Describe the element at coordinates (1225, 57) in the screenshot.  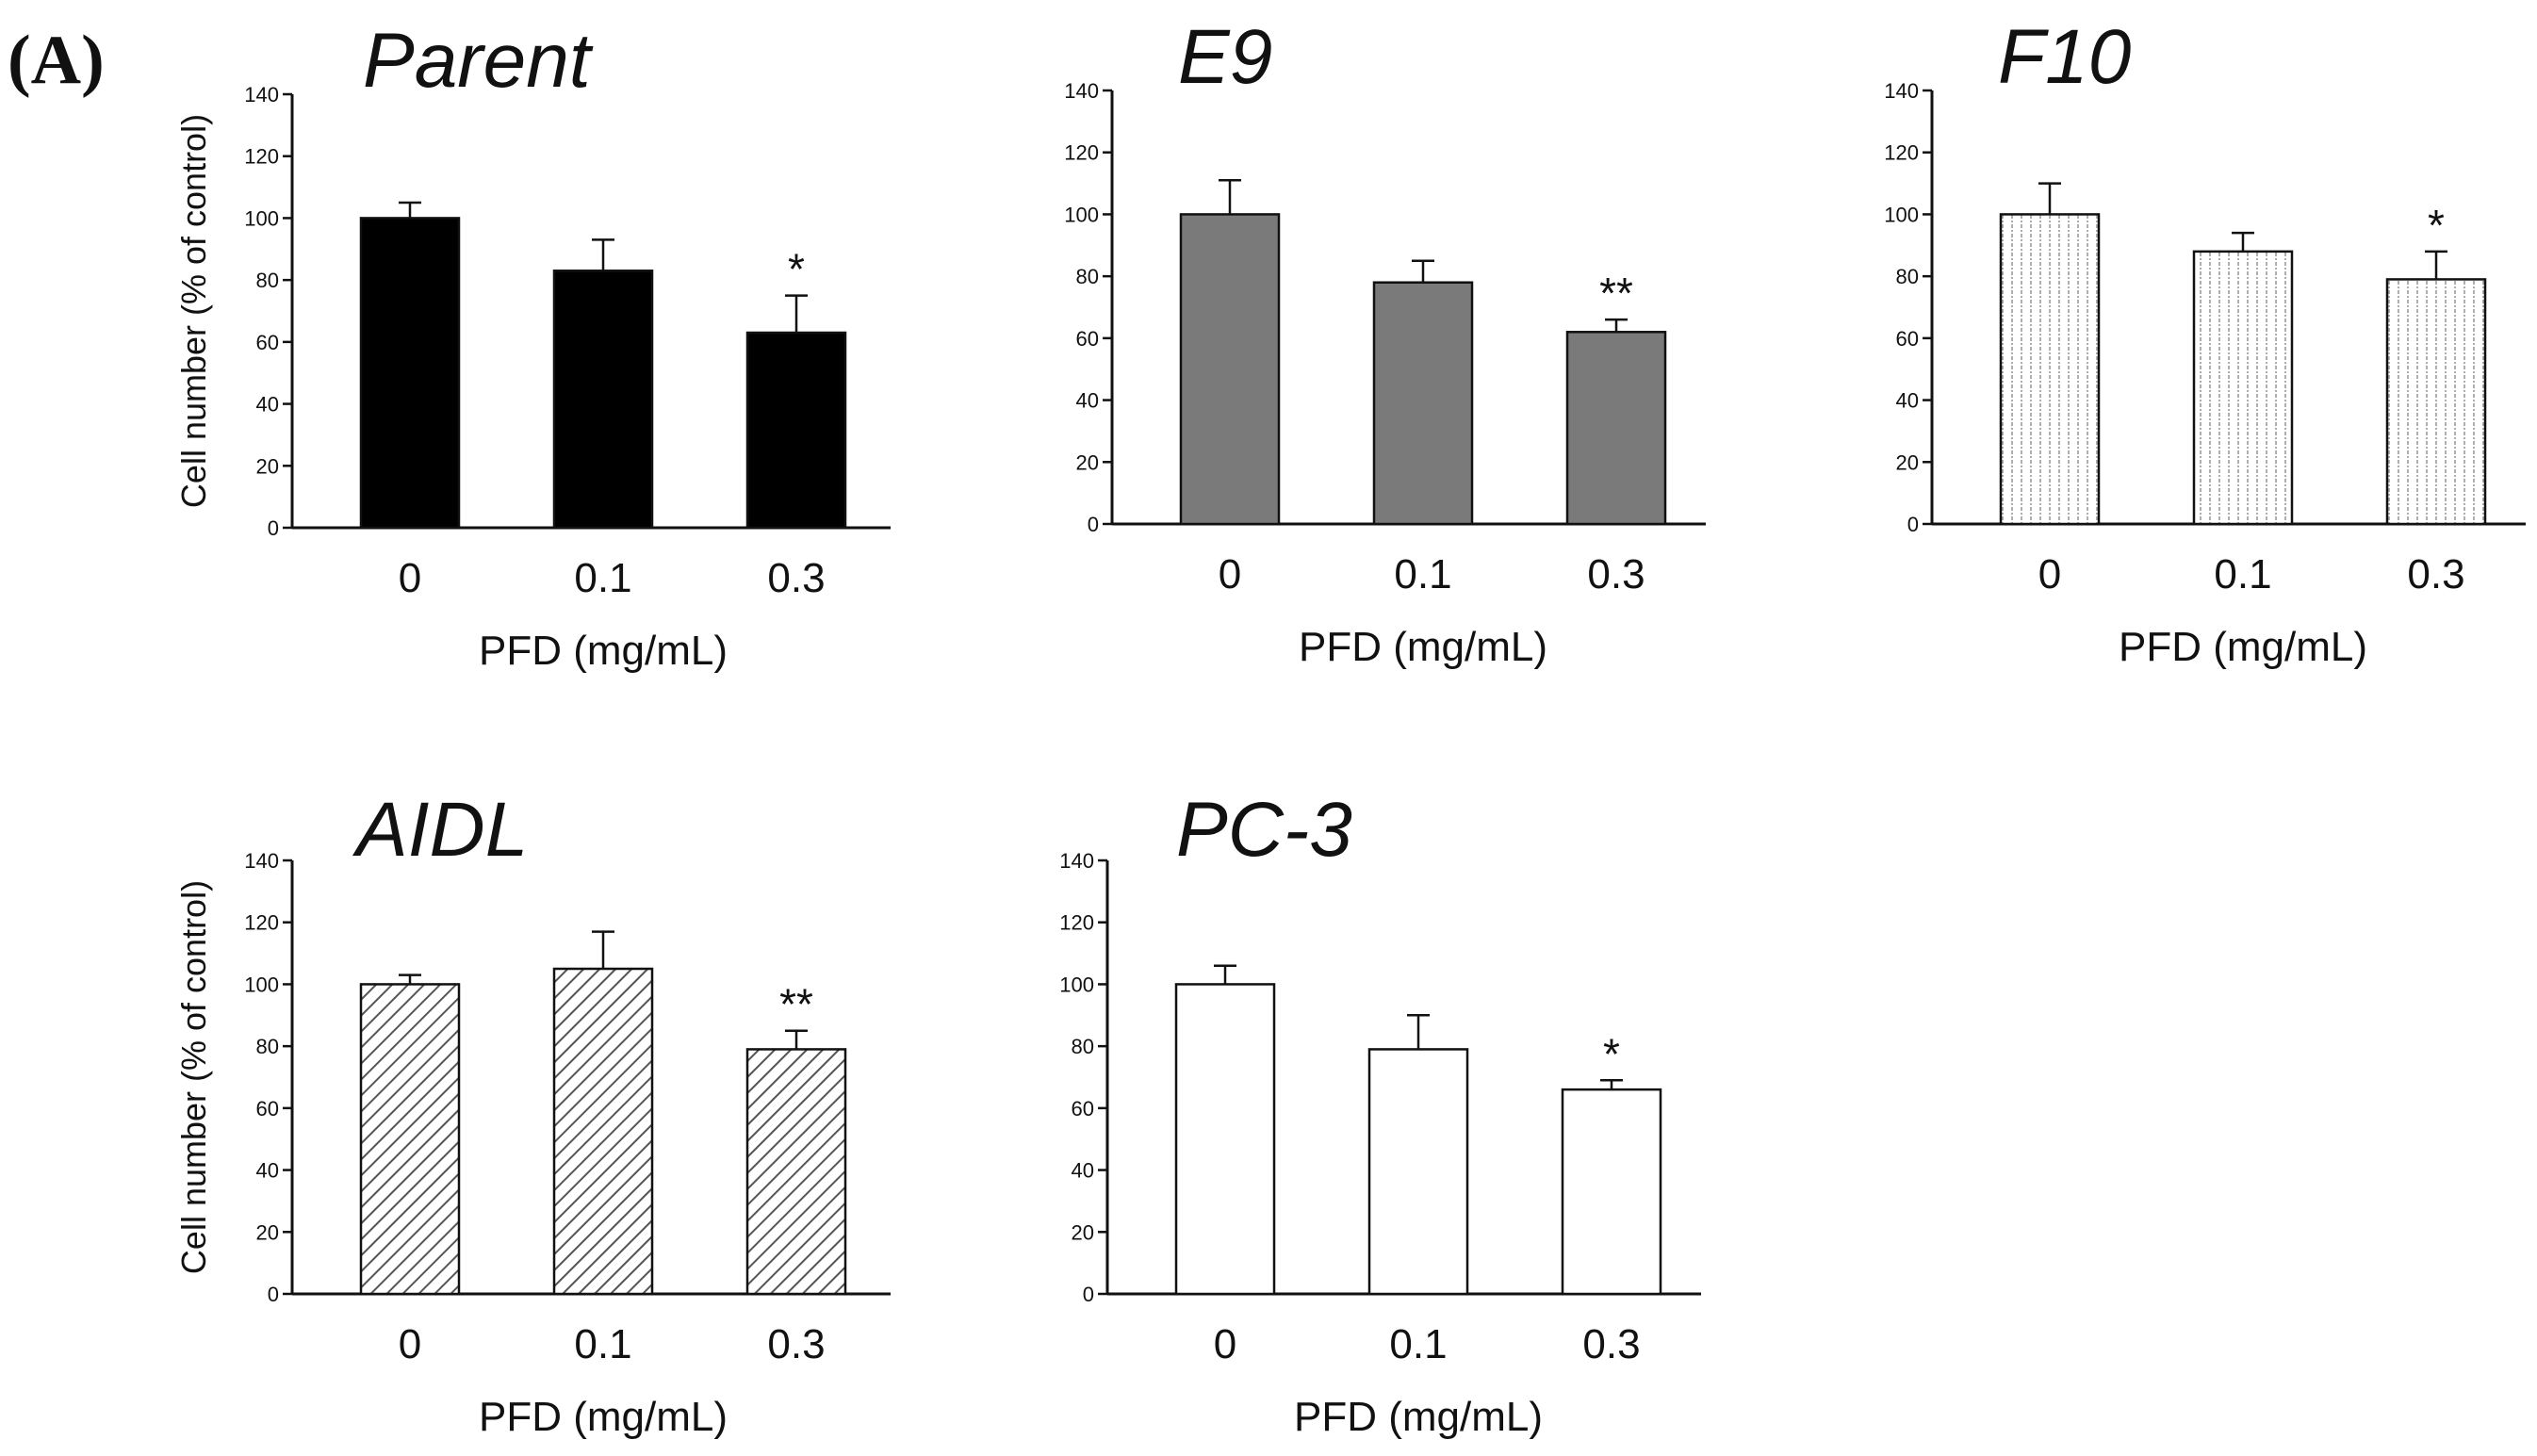
I see `chart-title: E9` at that location.